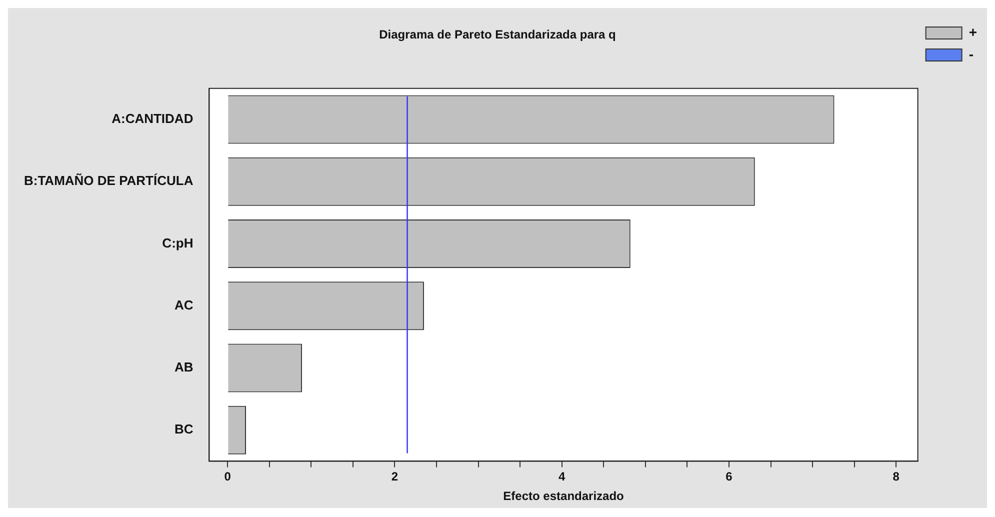 The height and width of the screenshot is (517, 995). What do you see at coordinates (729, 477) in the screenshot?
I see `x-tick-label: 6` at bounding box center [729, 477].